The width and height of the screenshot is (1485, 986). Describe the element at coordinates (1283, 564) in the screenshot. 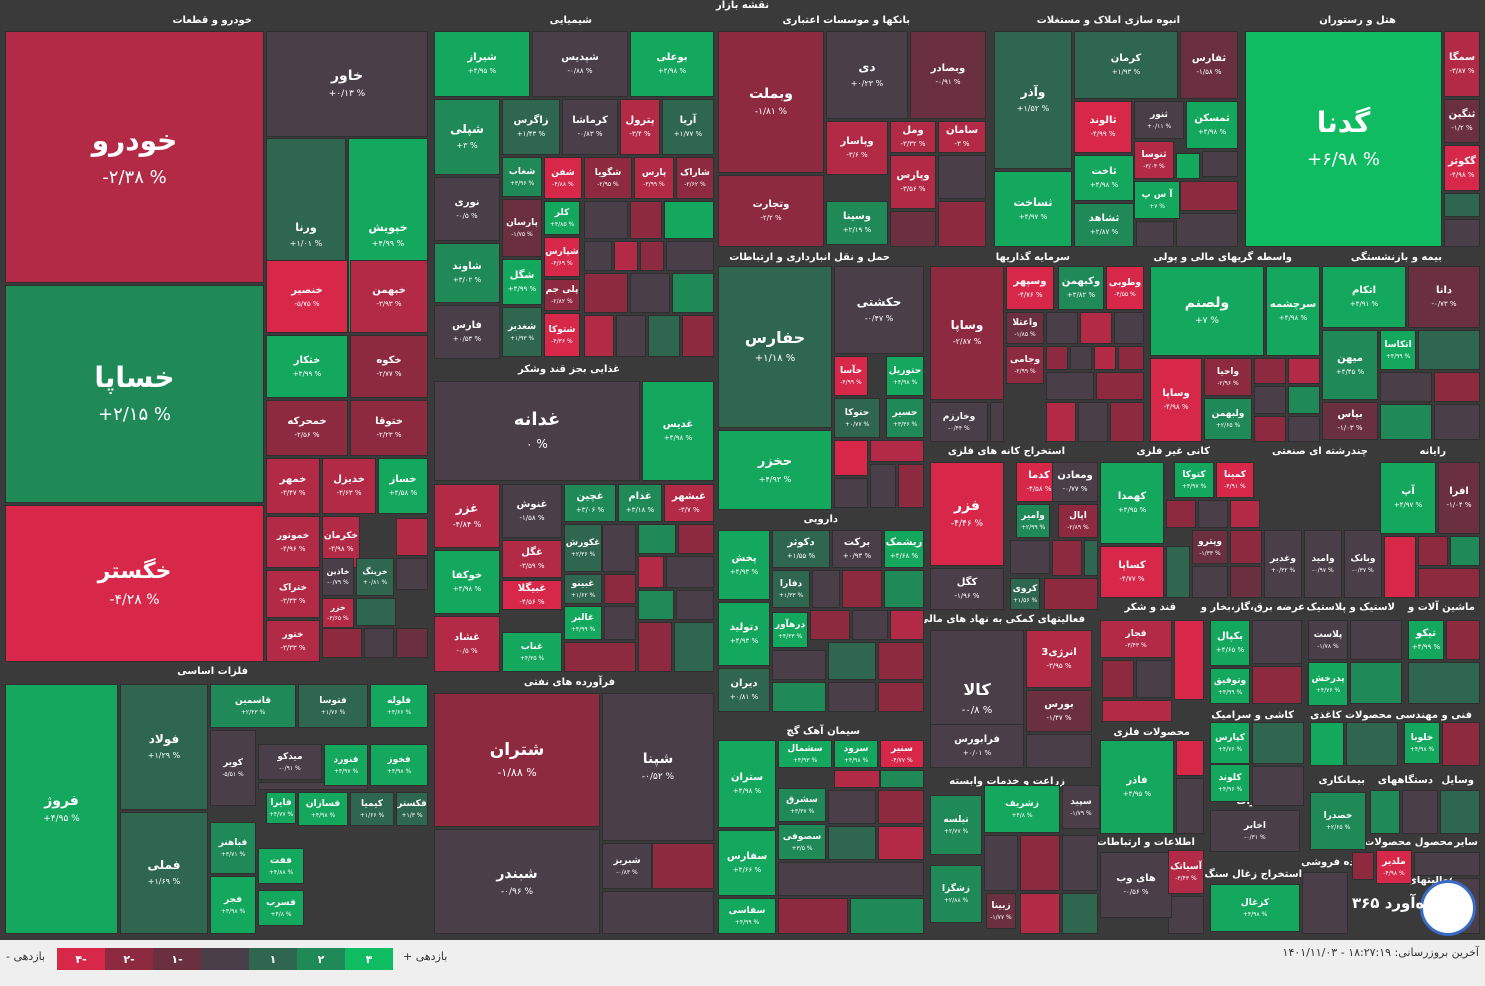

I see `stock-tile: وغدیر +۰/۳۲ %` at that location.